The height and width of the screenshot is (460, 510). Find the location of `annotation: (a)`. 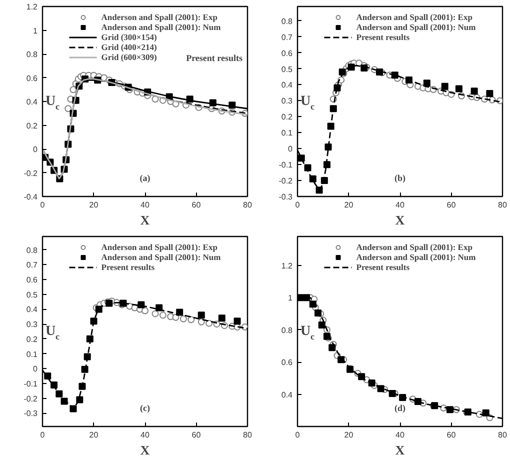

annotation: (a) is located at coordinates (145, 178).